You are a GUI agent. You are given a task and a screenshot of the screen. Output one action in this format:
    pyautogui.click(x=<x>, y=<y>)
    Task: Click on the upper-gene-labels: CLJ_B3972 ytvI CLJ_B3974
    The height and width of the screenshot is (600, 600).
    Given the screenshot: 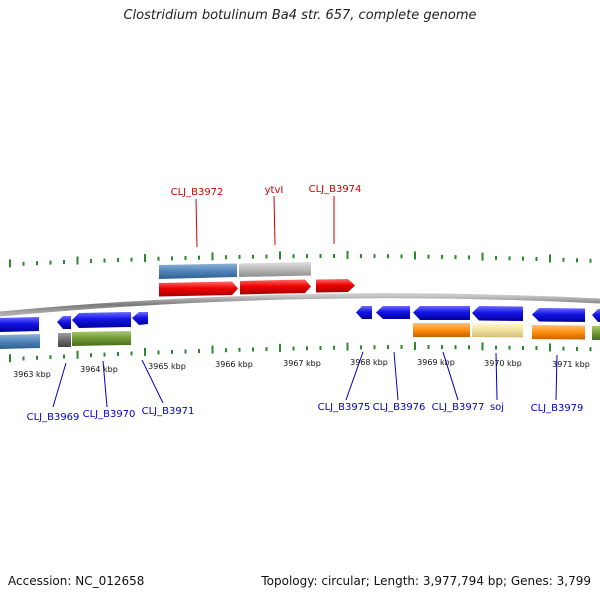 What is the action you would take?
    pyautogui.click(x=266, y=191)
    